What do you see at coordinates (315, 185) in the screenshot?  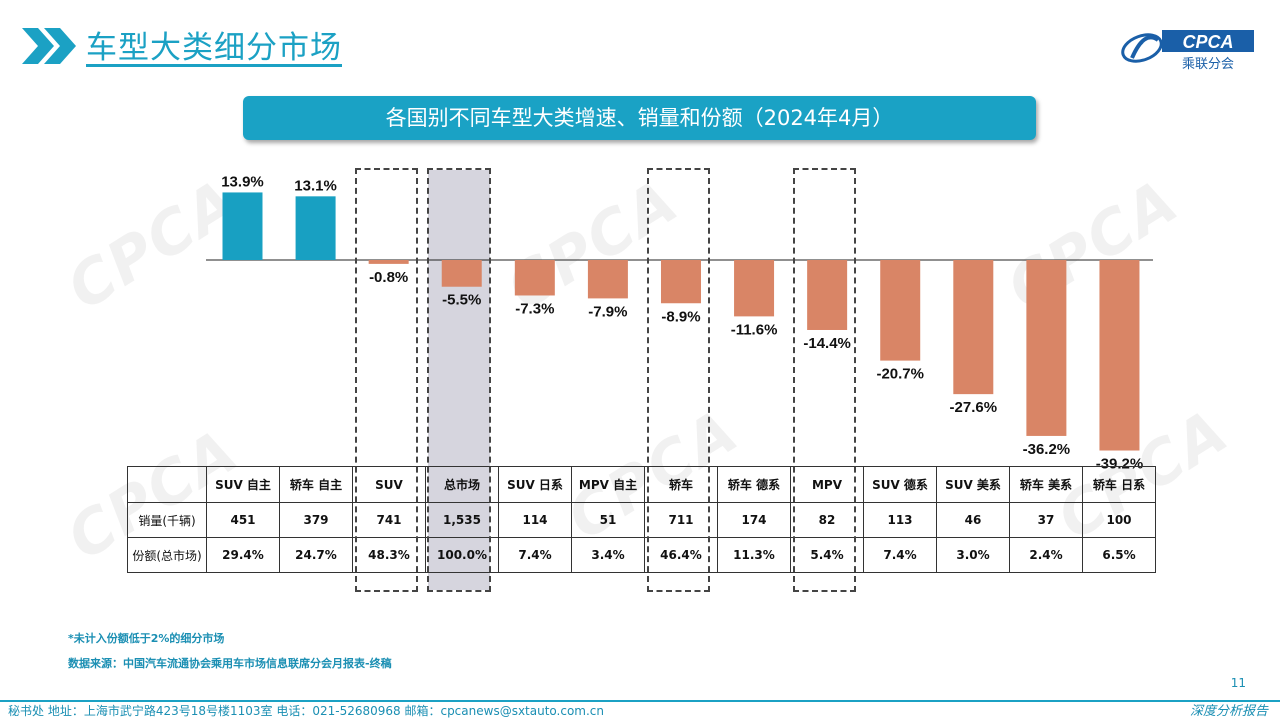 I see `data-label: 13.1%` at bounding box center [315, 185].